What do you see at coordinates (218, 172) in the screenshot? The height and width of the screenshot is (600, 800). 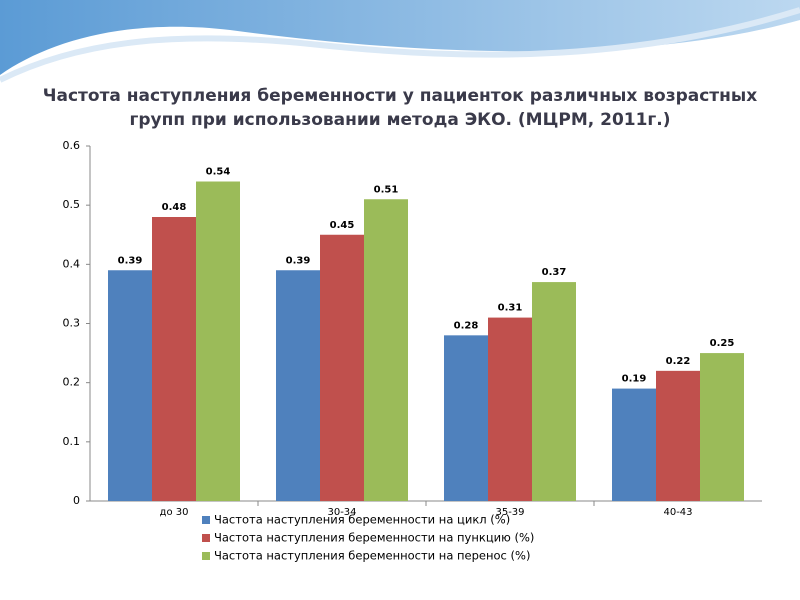 I see `value-label: 0.54` at bounding box center [218, 172].